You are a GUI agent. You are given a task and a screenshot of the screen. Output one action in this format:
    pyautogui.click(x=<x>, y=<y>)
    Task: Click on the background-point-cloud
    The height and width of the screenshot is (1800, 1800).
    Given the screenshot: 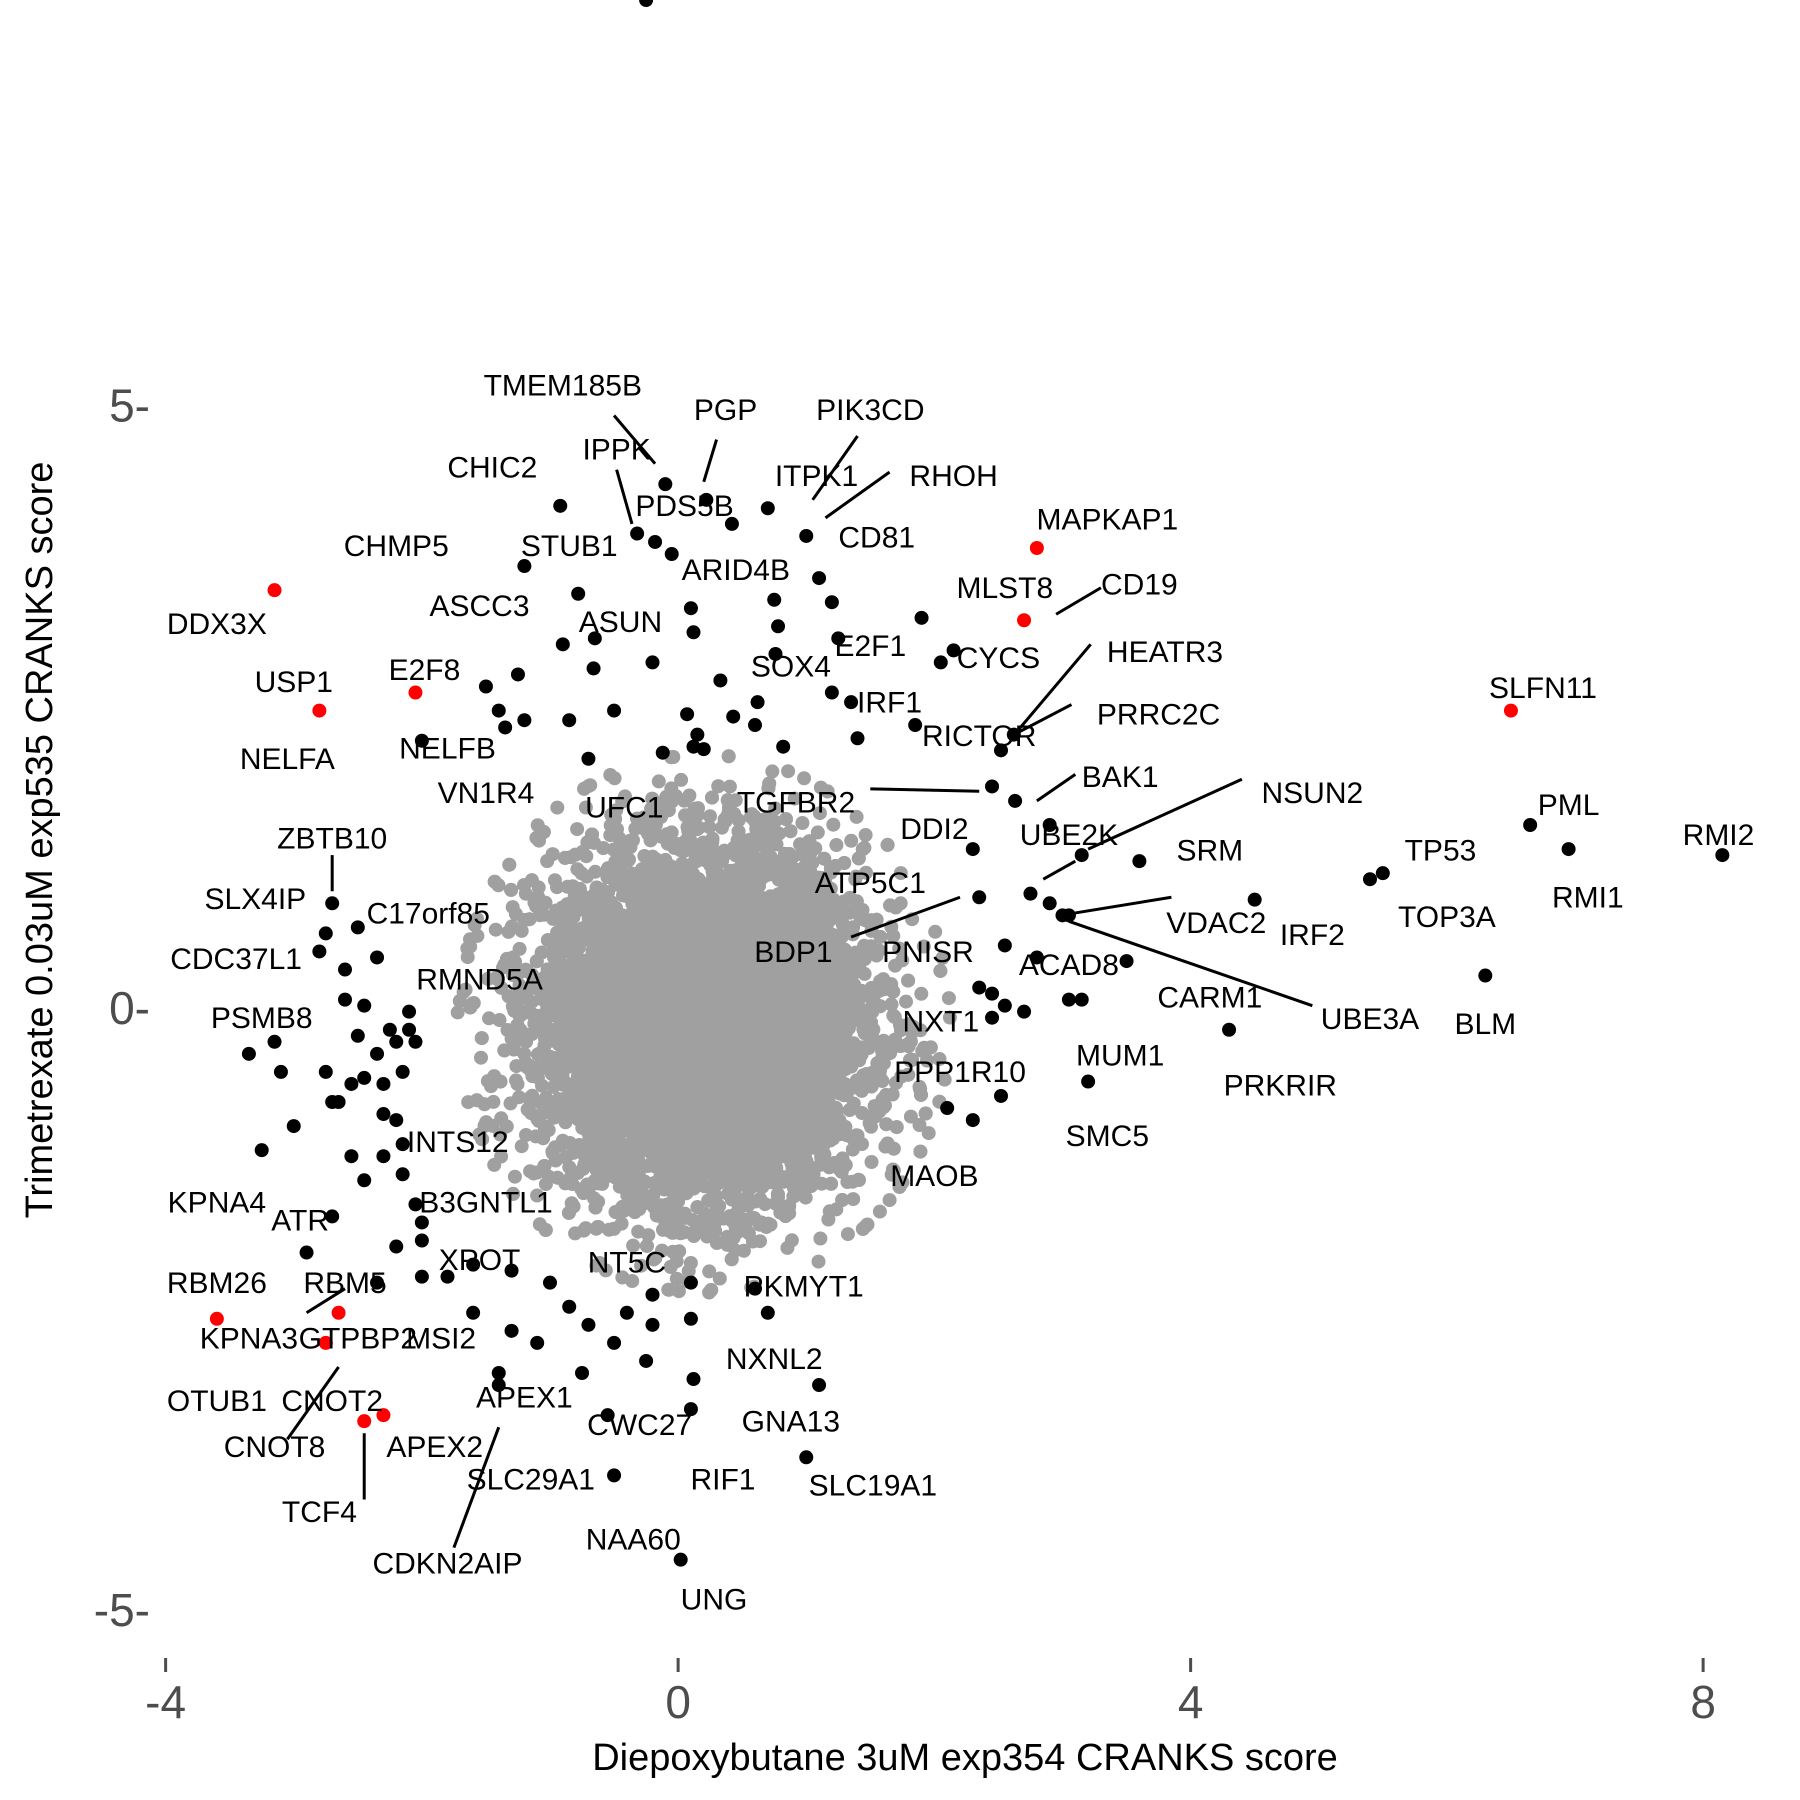 What is the action you would take?
    pyautogui.click(x=703, y=1024)
    